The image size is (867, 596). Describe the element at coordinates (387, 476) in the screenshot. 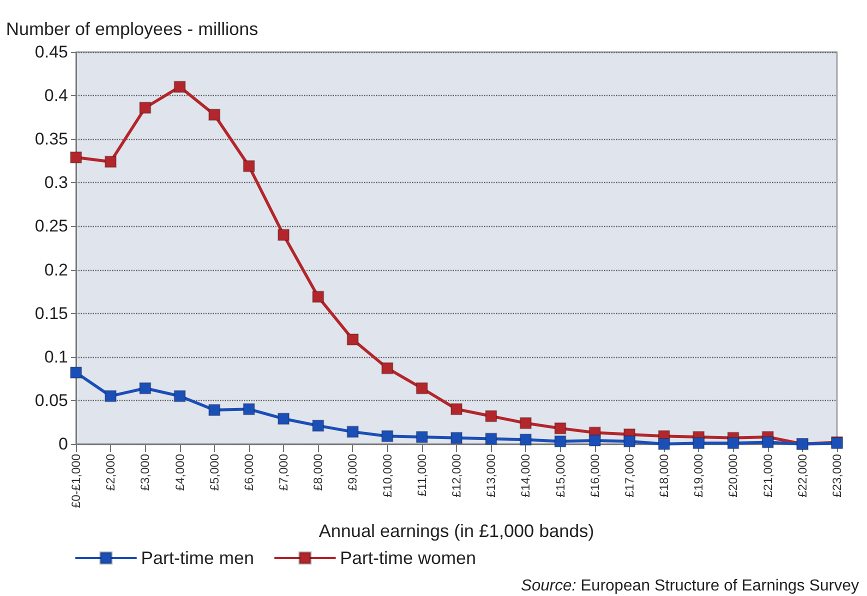

I see `x-tick-label: £10,000` at that location.